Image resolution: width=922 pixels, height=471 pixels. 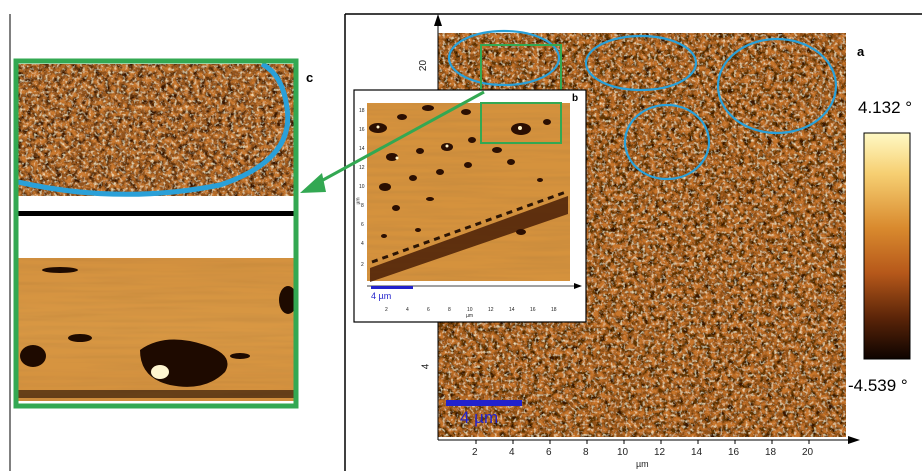 What do you see at coordinates (659, 452) in the screenshot?
I see `main-x-tick: 12` at bounding box center [659, 452].